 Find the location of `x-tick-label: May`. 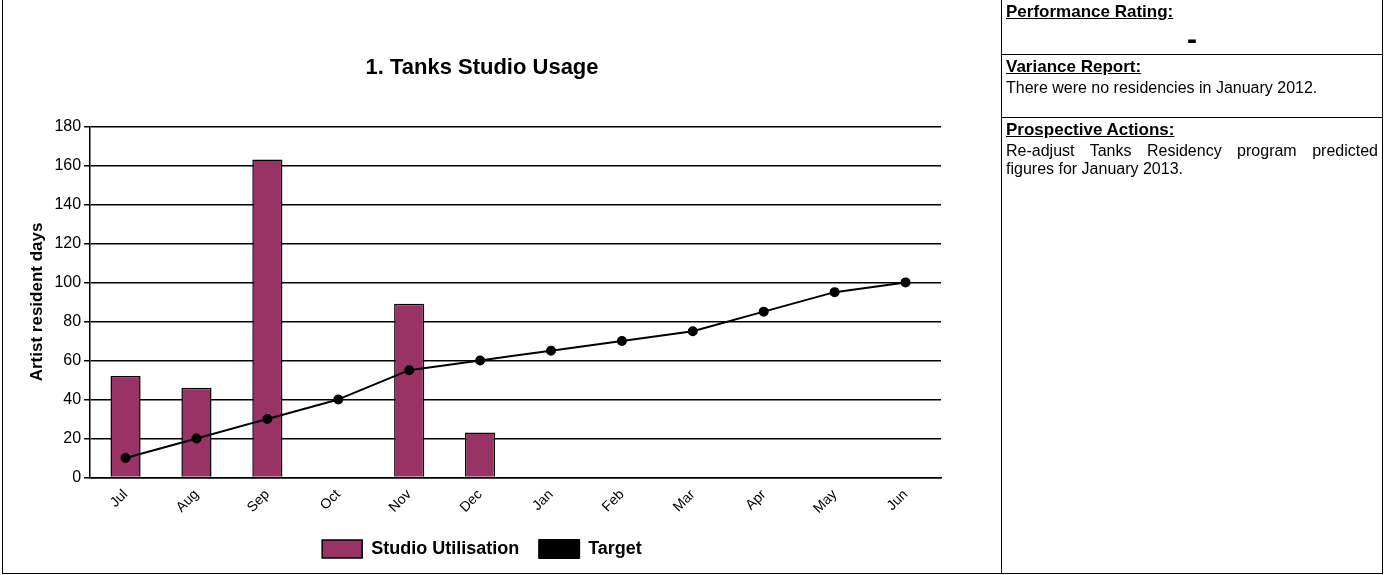

x-tick-label: May is located at coordinates (824, 500).